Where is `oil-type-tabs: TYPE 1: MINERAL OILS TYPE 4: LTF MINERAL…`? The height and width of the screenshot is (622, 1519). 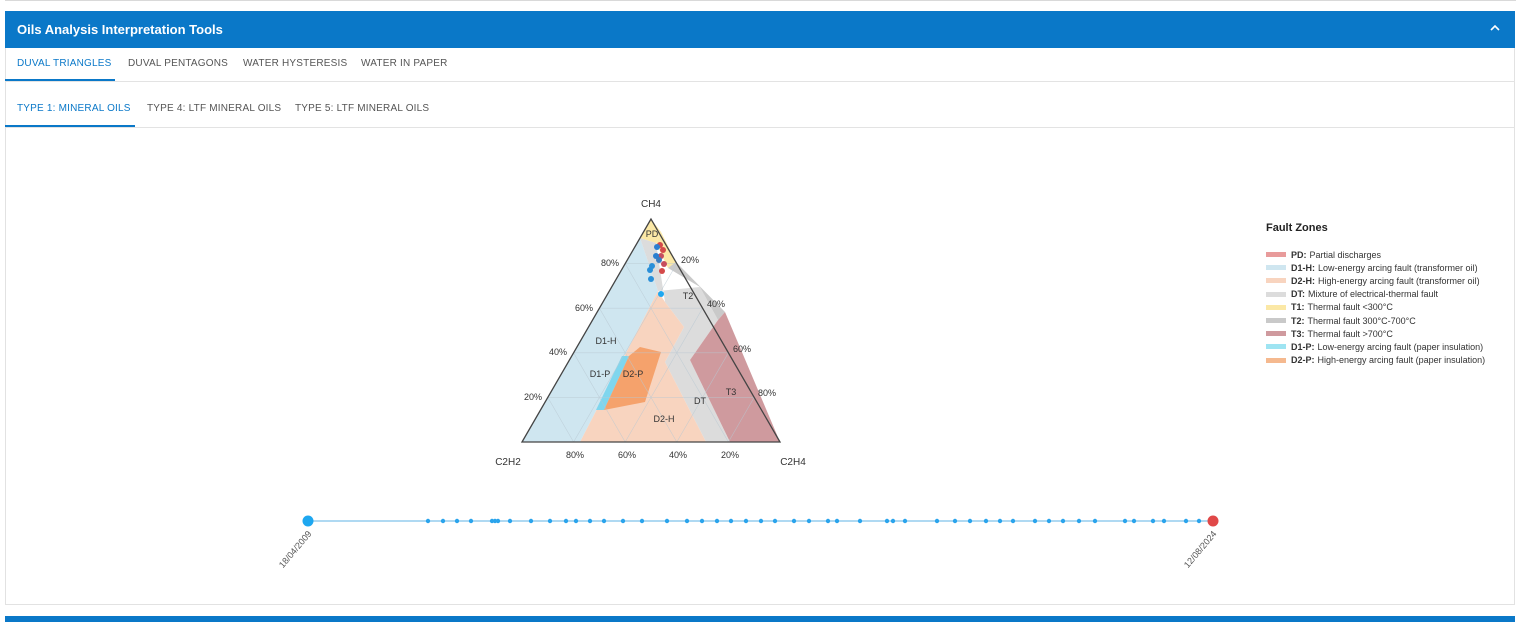 oil-type-tabs: TYPE 1: MINERAL OILS TYPE 4: LTF MINERAL… is located at coordinates (760, 105).